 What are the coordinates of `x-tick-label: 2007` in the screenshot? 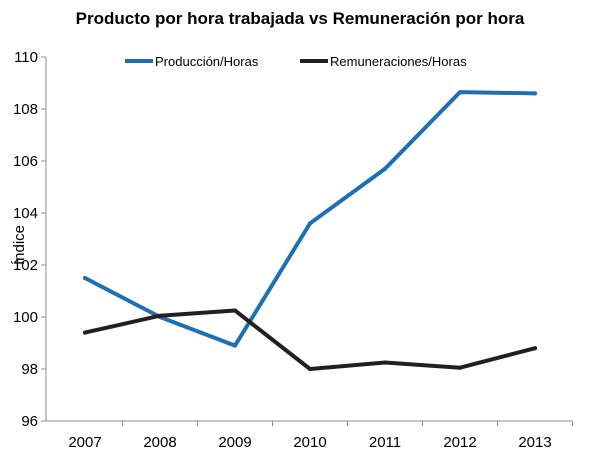 It's located at (84, 442).